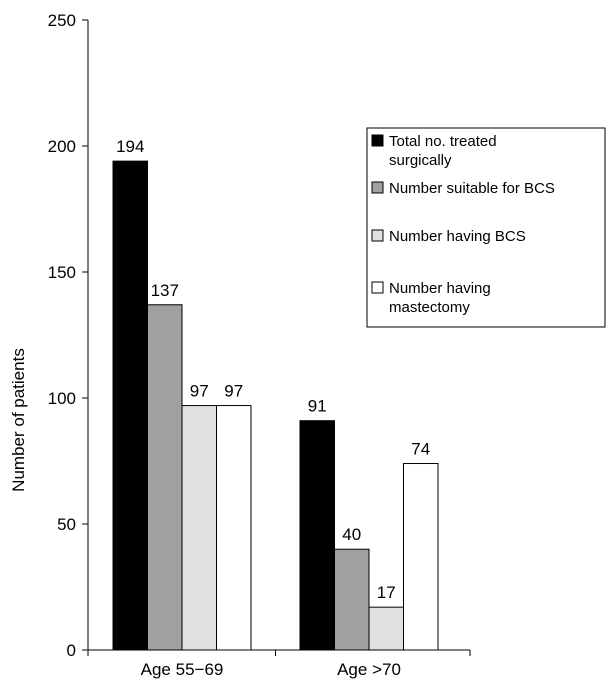 The width and height of the screenshot is (608, 683). What do you see at coordinates (165, 290) in the screenshot?
I see `bar-value-label: 137` at bounding box center [165, 290].